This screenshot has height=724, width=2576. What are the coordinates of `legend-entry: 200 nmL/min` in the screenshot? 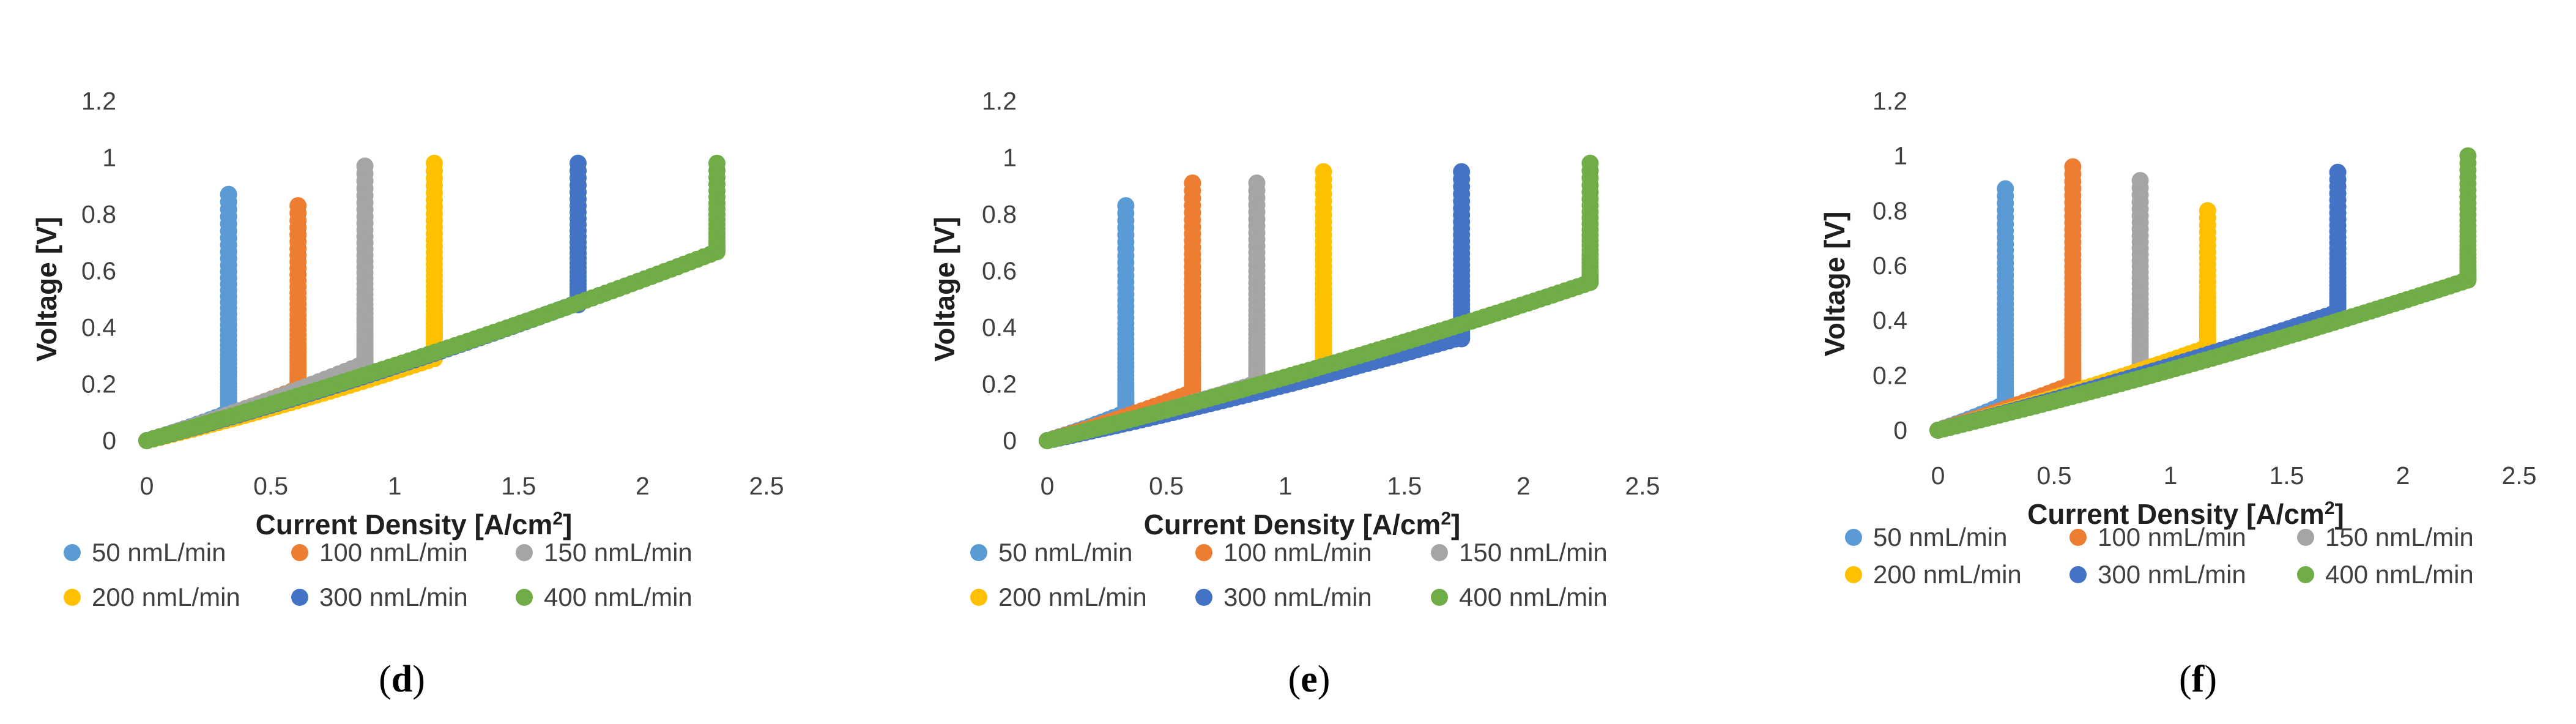 It's located at (152, 597).